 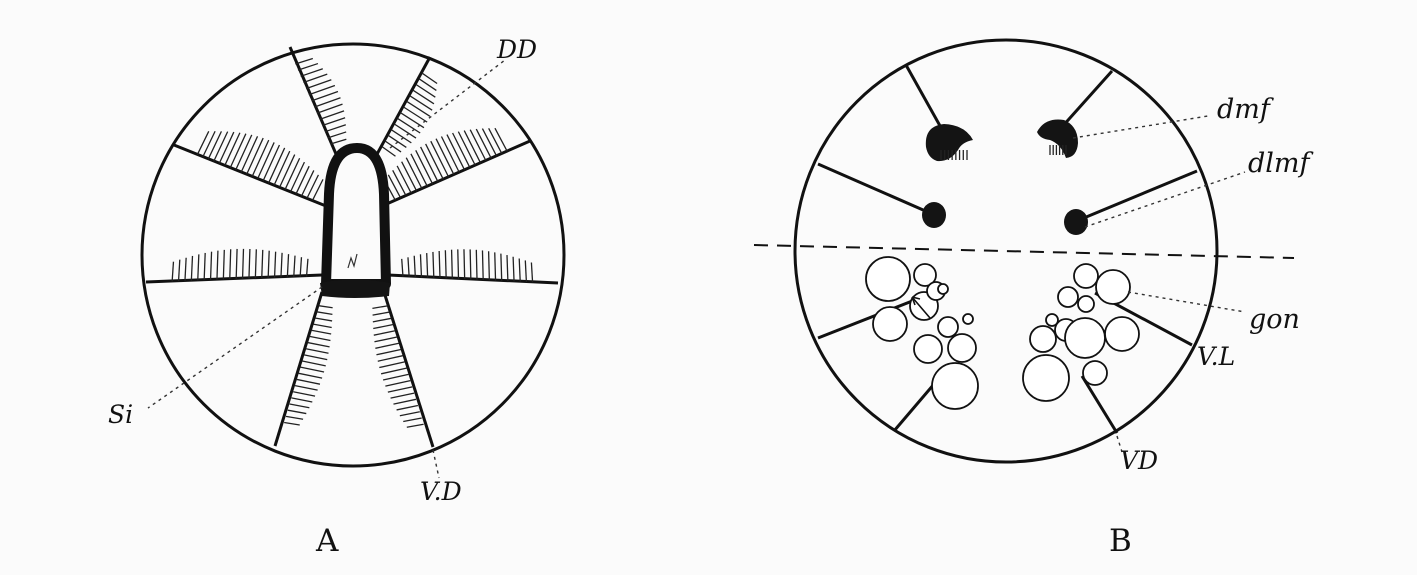 What do you see at coordinates (298, 369) in the screenshot?
I see `septum-ventral-left` at bounding box center [298, 369].